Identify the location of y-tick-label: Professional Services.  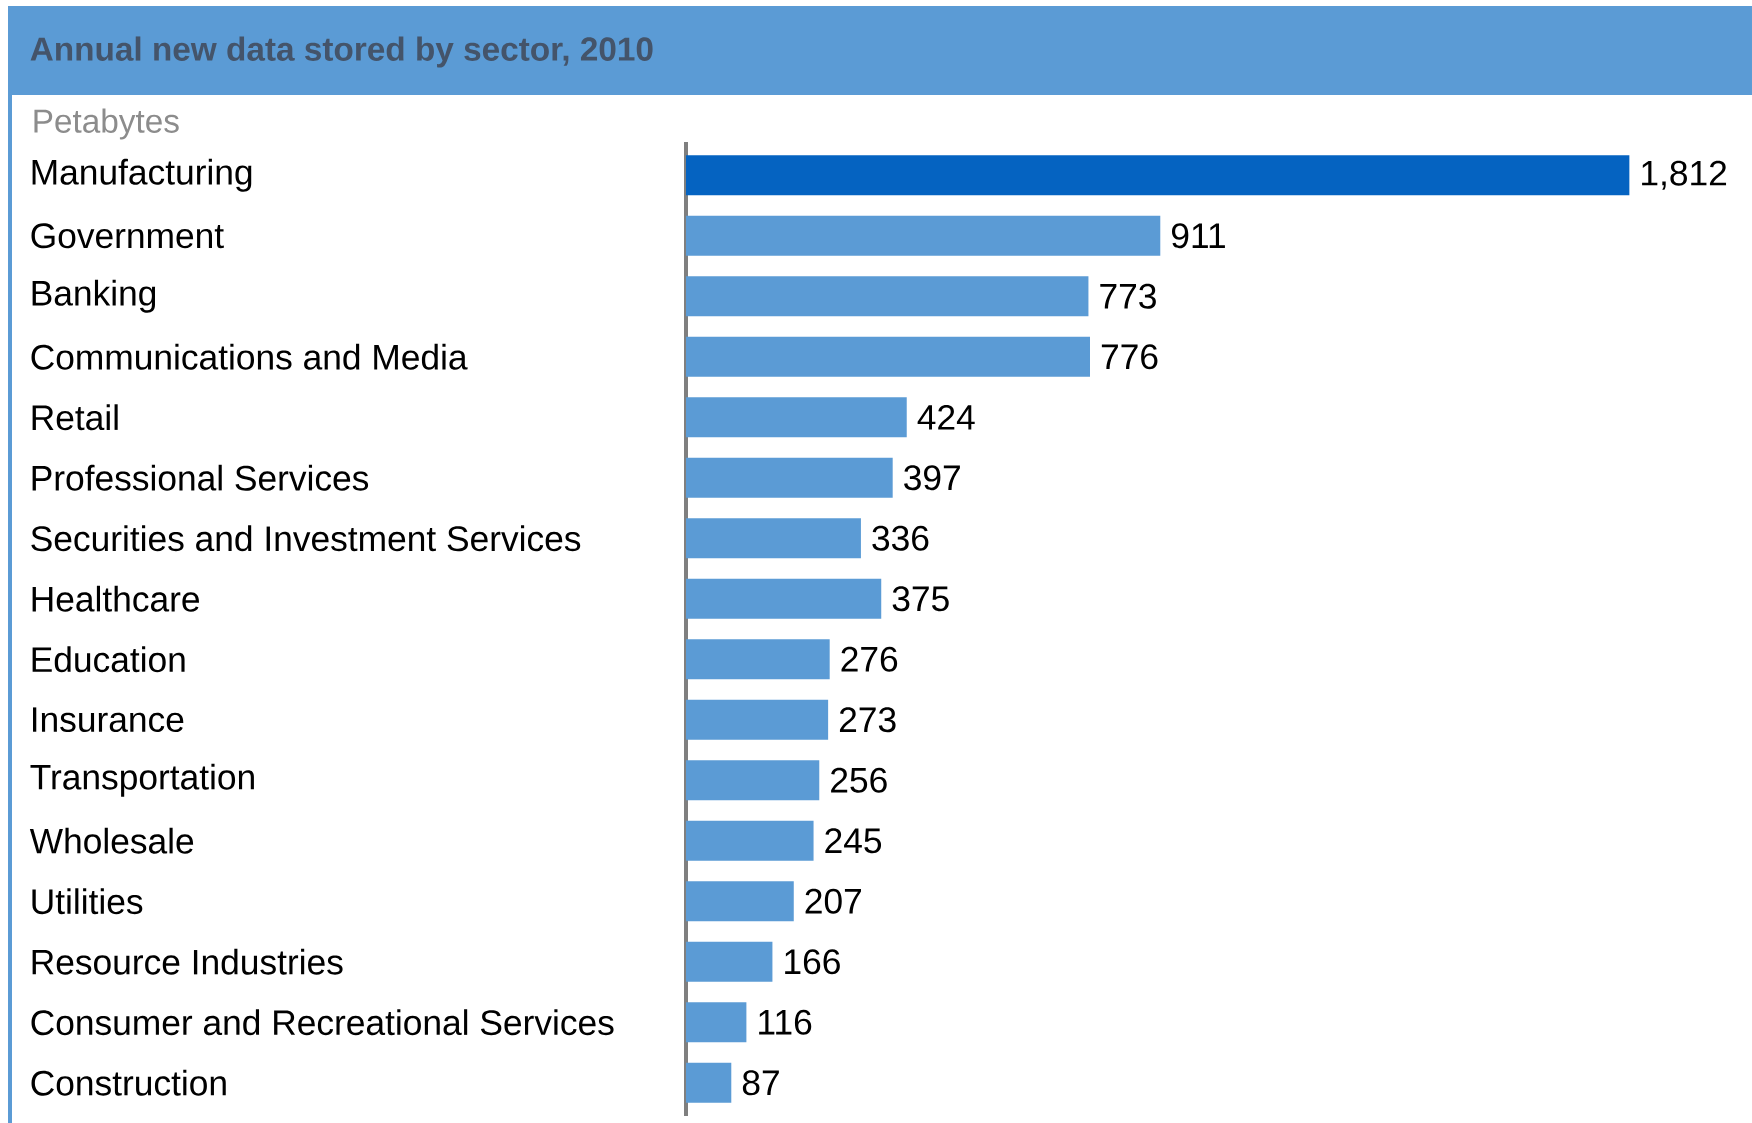
(200, 477).